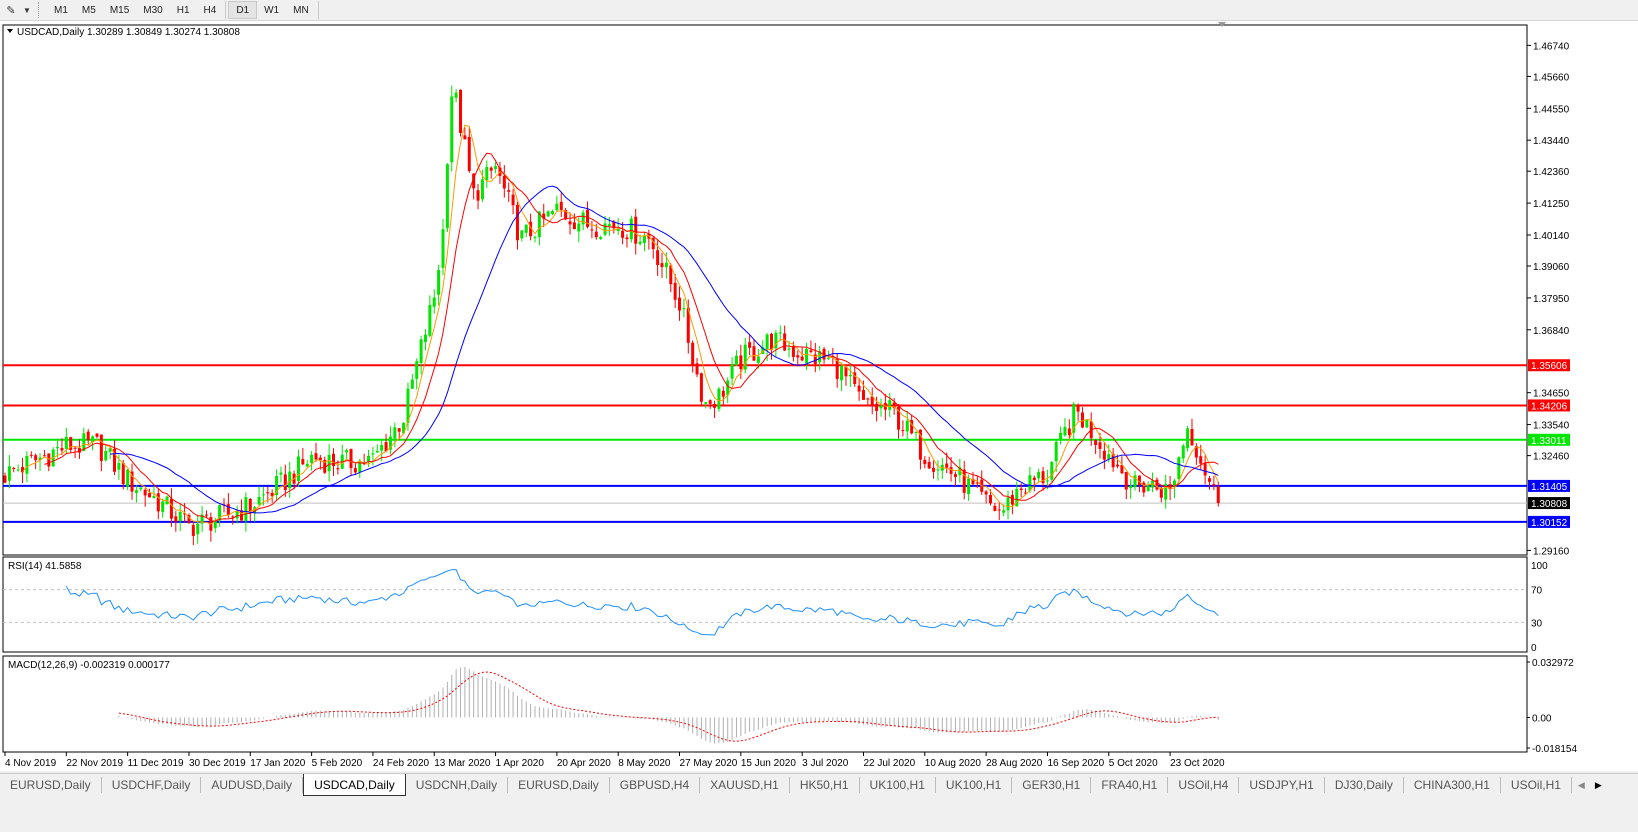 The image size is (1638, 832). I want to click on time-tick-label: 24 Feb 2020, so click(401, 763).